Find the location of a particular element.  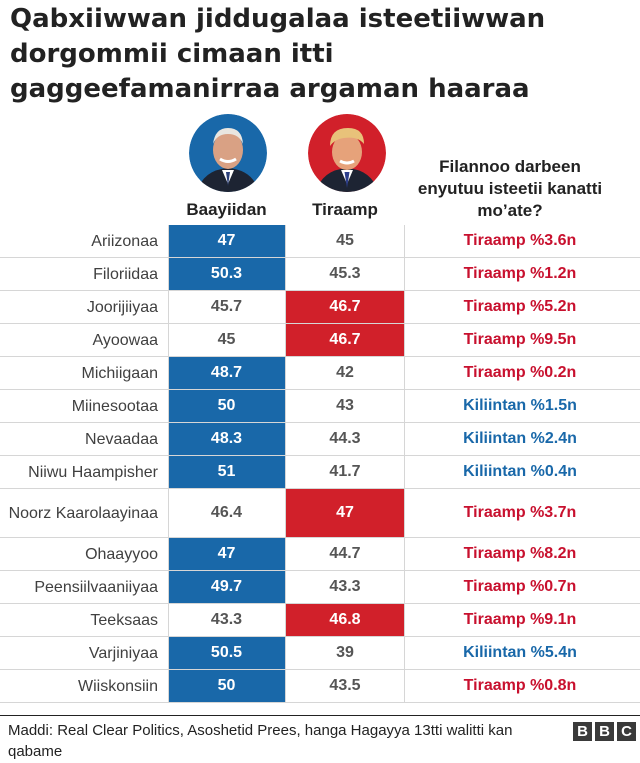

table-row: Wiiskonsiin 50 43.5 Tiraamp %0.8n is located at coordinates (320, 686).